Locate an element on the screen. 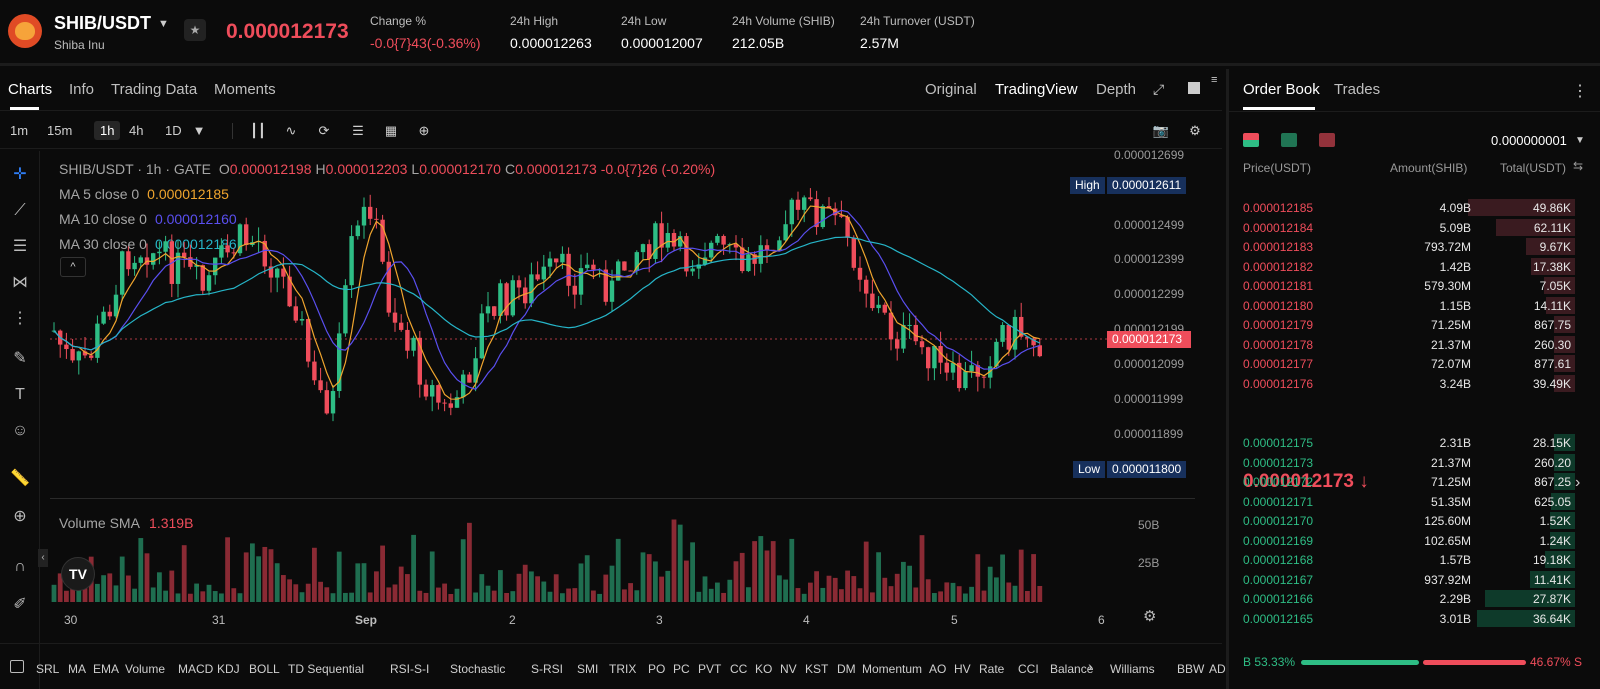 The height and width of the screenshot is (689, 1600). timeframe-dropdown-icon: ▼ is located at coordinates (199, 130).